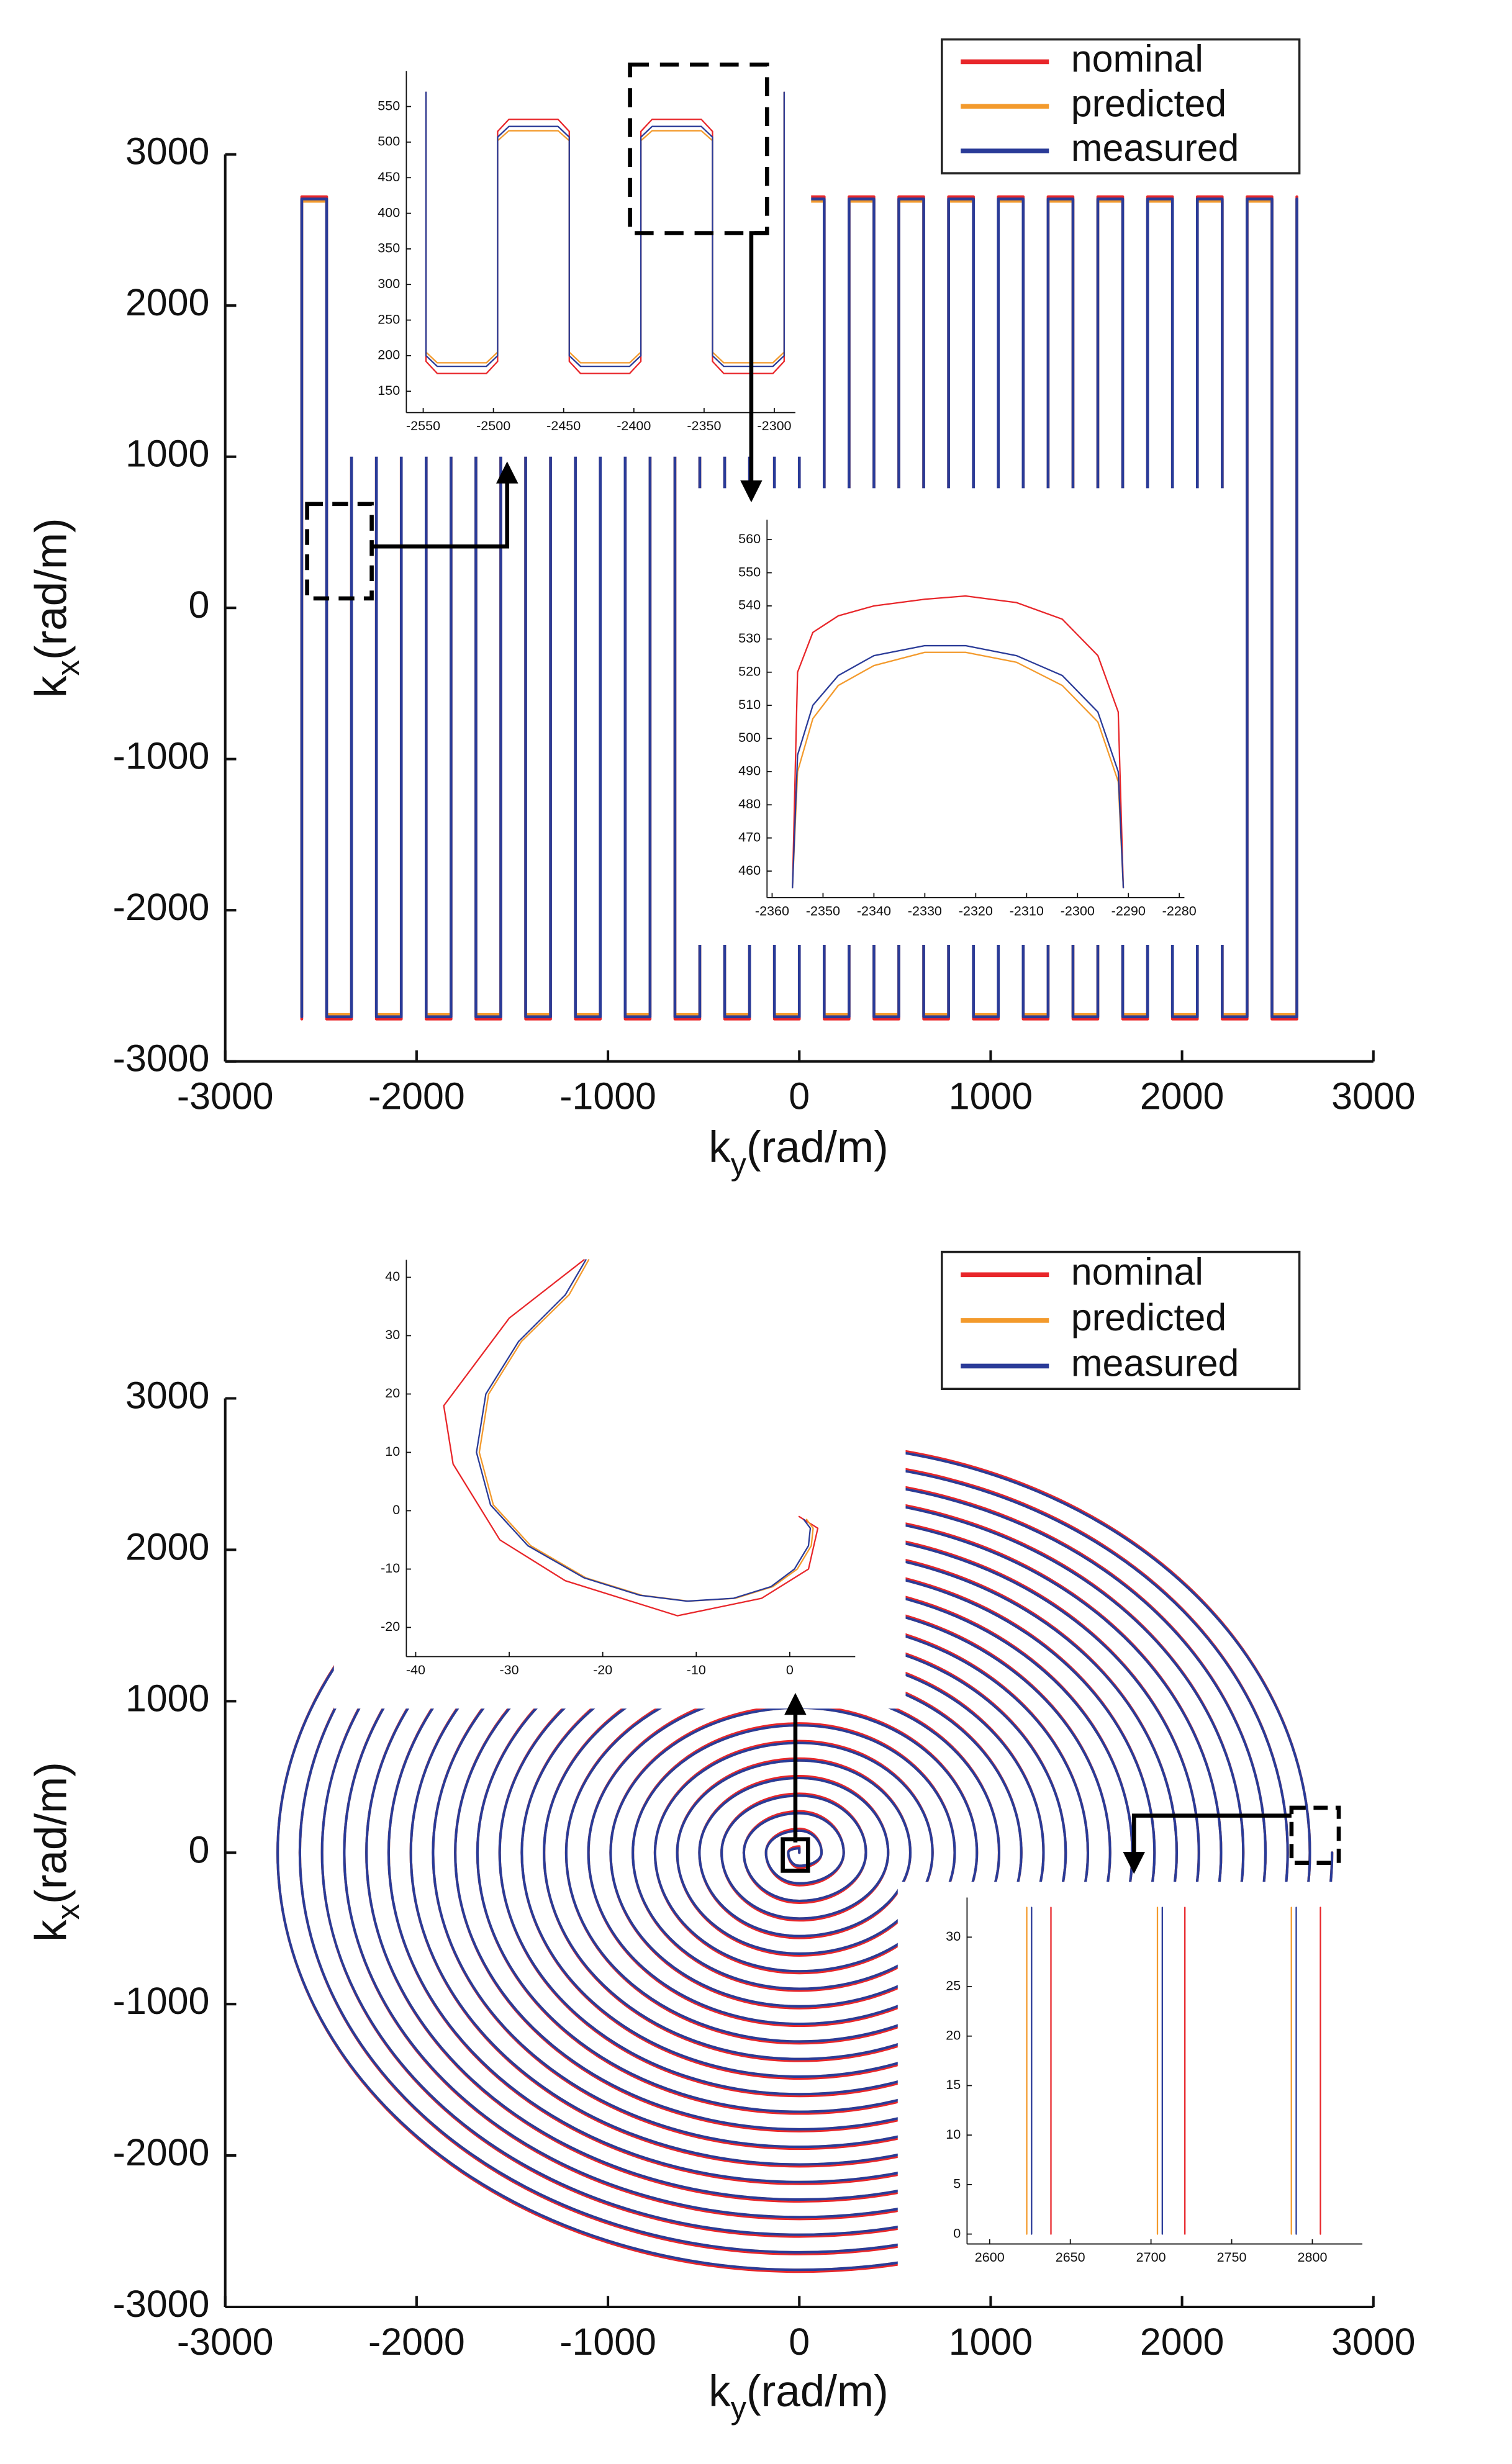  Describe the element at coordinates (509, 1669) in the screenshot. I see `x-tick-label: -30` at that location.